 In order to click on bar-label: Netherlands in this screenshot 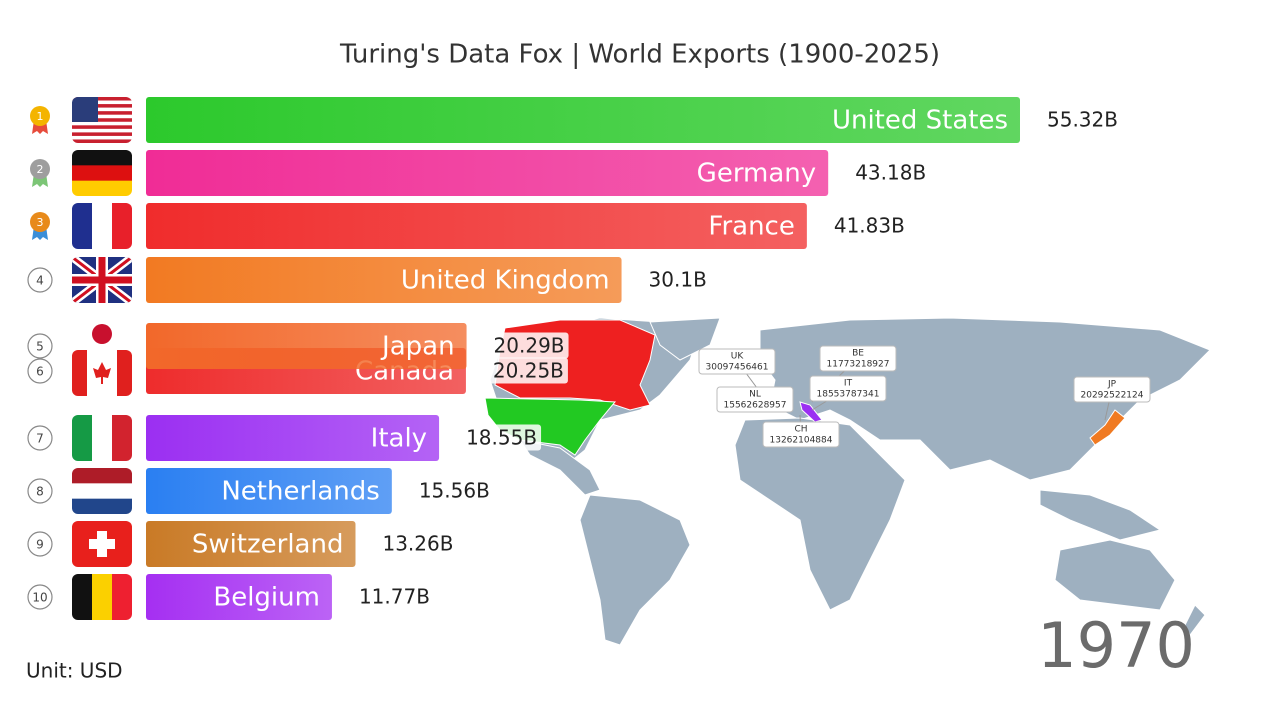, I will do `click(300, 492)`.